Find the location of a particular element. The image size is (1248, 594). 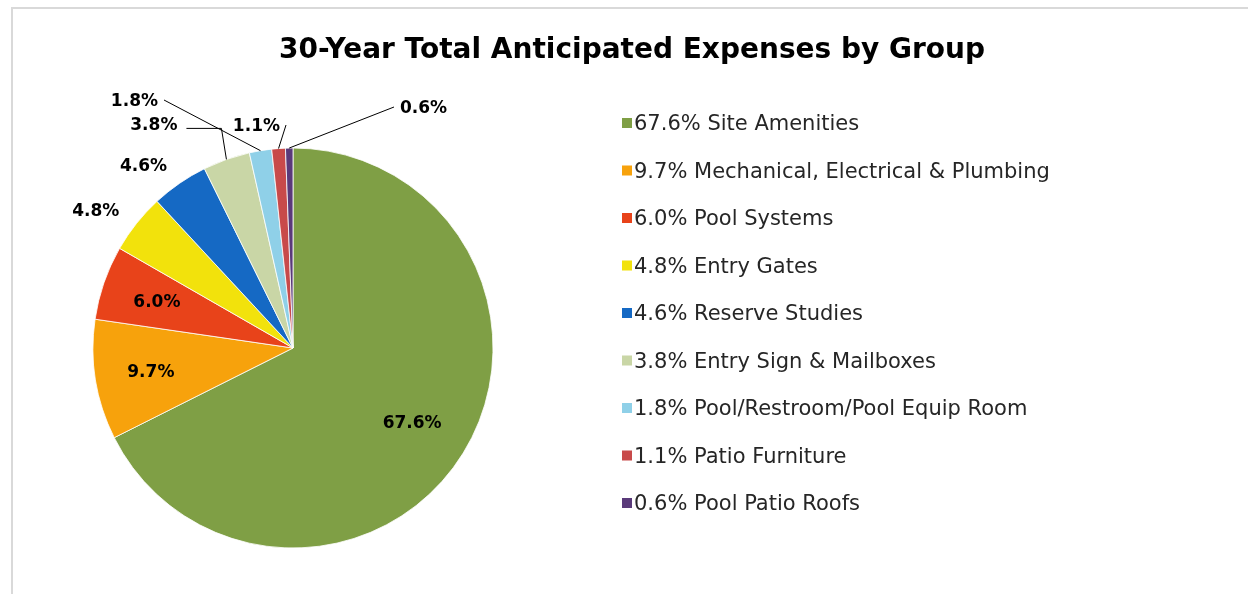

legend-label: 1.8% Pool/Restroom/Pool Equip Room is located at coordinates (831, 408).